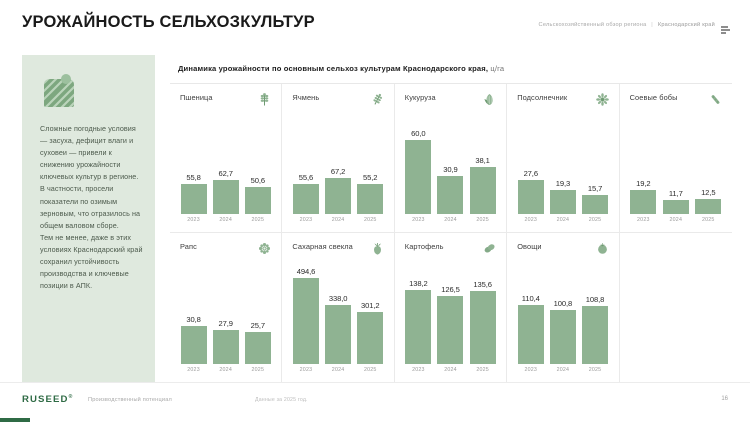  Describe the element at coordinates (338, 333) in the screenshot. I see `bar-column: 338,0 2024` at that location.